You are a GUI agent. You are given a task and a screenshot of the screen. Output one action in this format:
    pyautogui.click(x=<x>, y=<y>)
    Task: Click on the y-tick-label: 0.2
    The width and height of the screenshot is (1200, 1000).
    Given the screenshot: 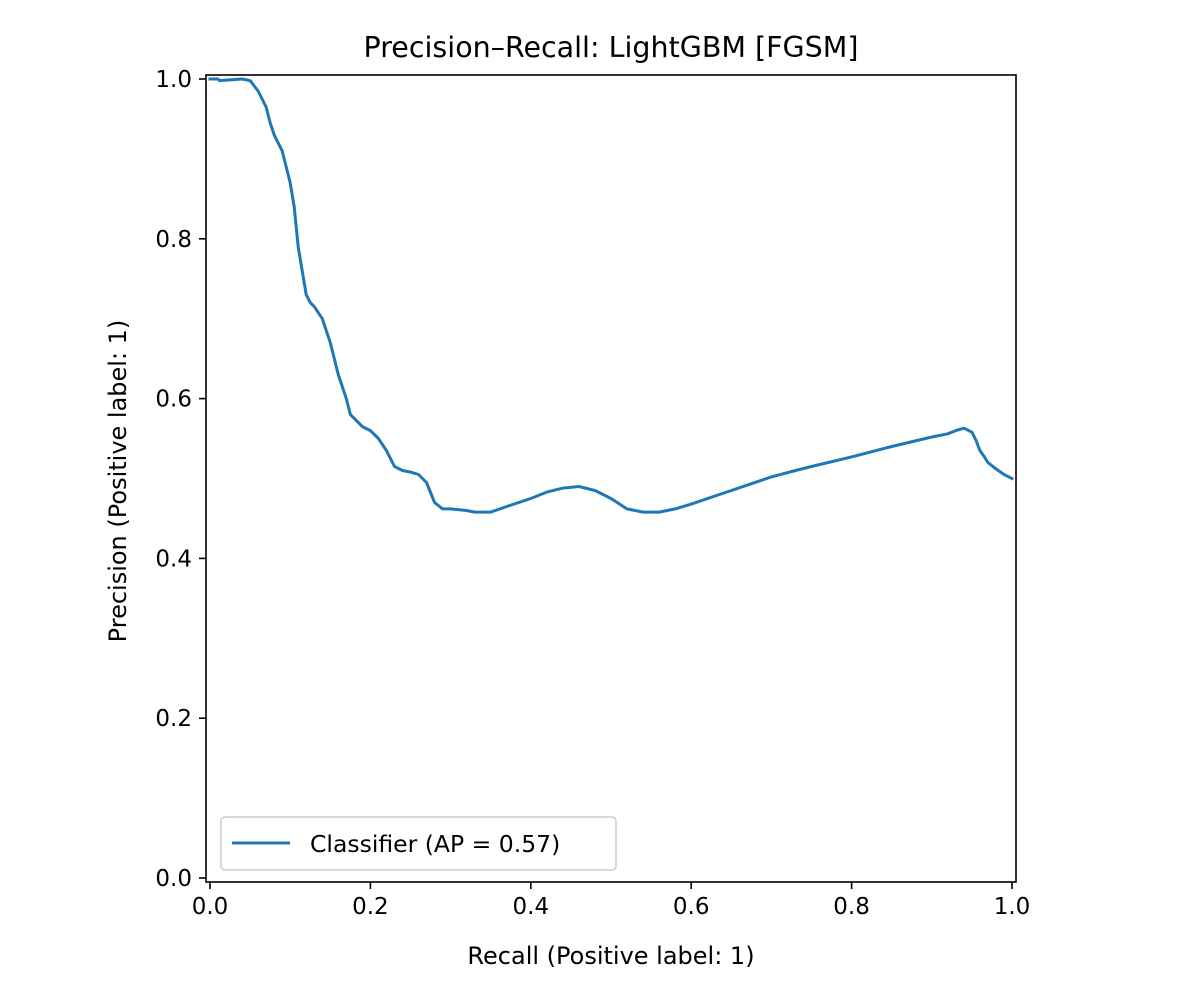 What is the action you would take?
    pyautogui.click(x=173, y=719)
    